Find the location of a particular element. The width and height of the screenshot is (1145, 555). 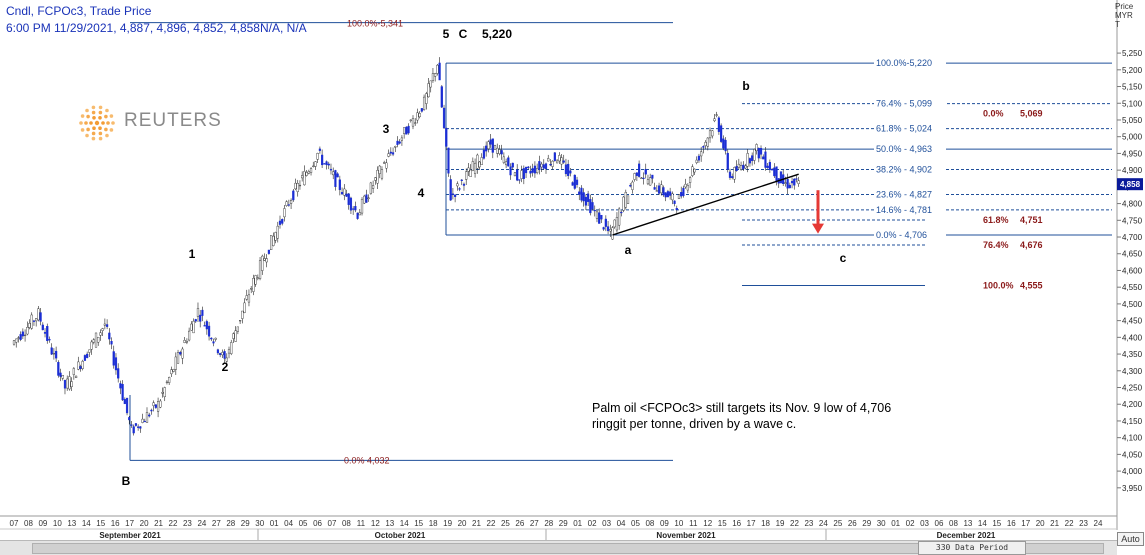

wave-label: 2 is located at coordinates (225, 367).